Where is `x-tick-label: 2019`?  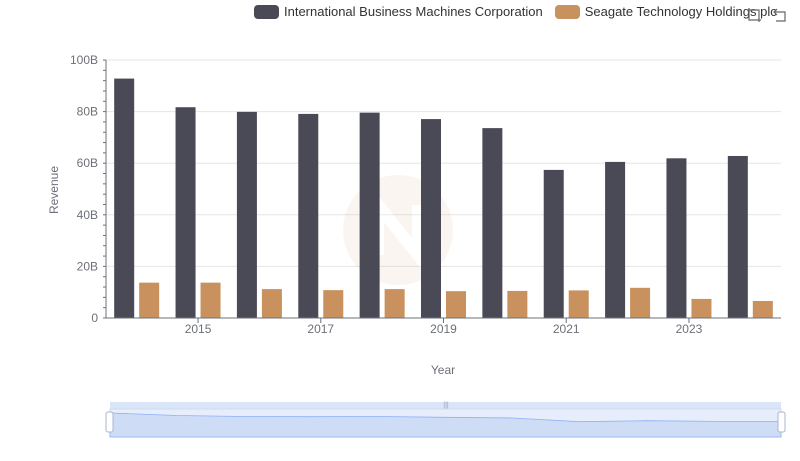
x-tick-label: 2019 is located at coordinates (443, 329).